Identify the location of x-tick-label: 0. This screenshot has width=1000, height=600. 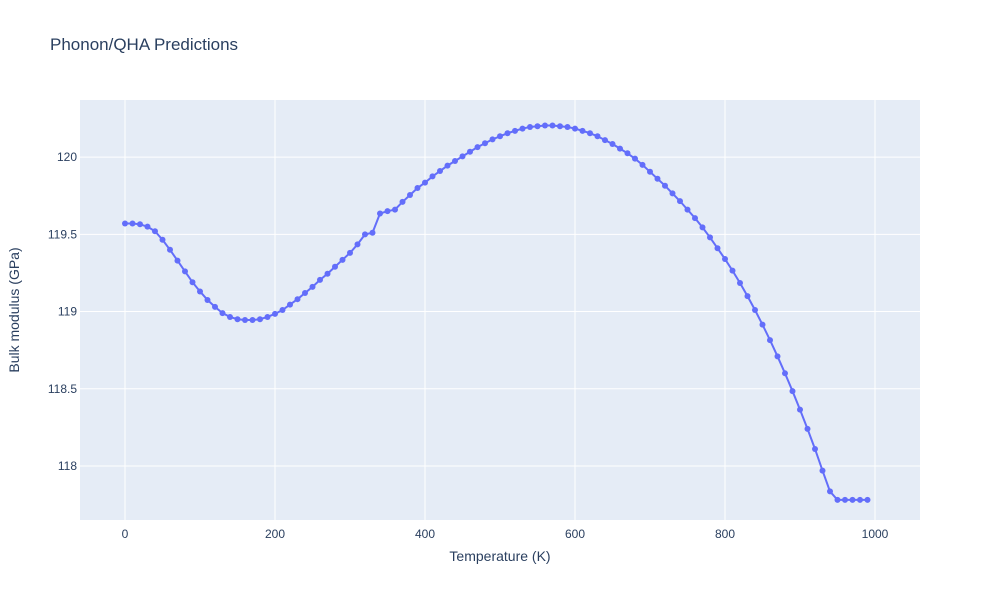
(125, 534).